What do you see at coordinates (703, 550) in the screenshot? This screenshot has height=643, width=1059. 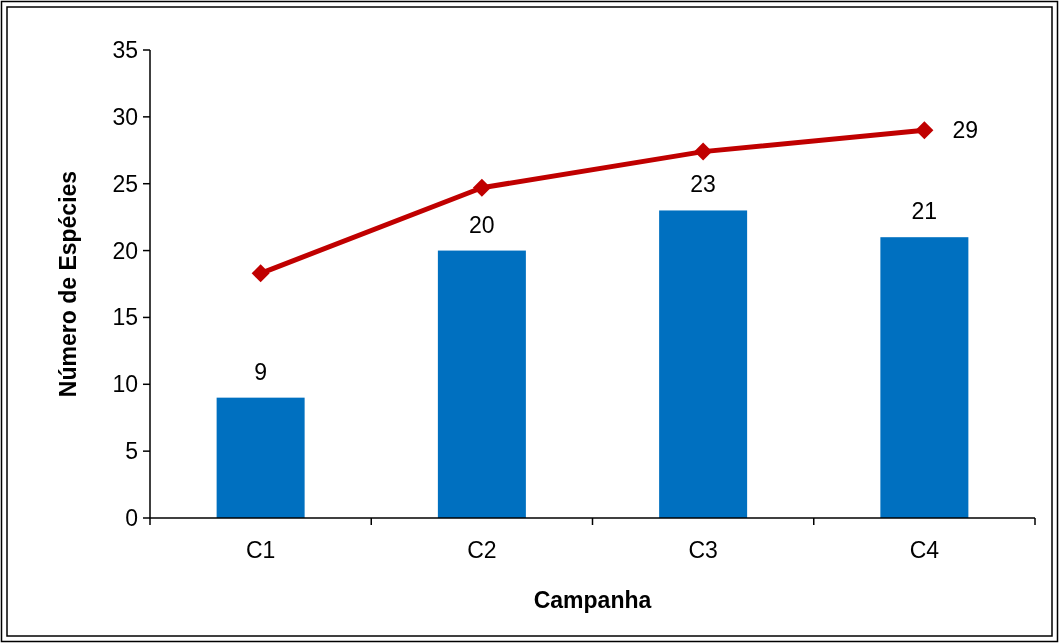 I see `x-tick-label: C3` at bounding box center [703, 550].